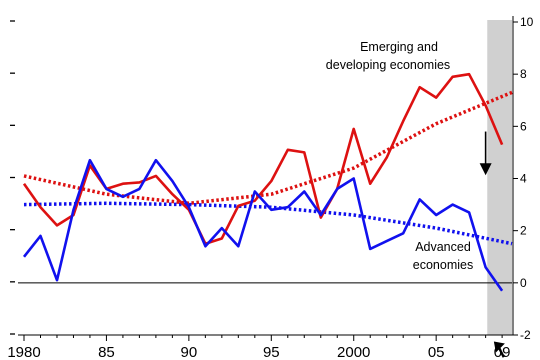 The image size is (540, 360). What do you see at coordinates (23, 352) in the screenshot?
I see `x-tick-label-0: 1980` at bounding box center [23, 352].